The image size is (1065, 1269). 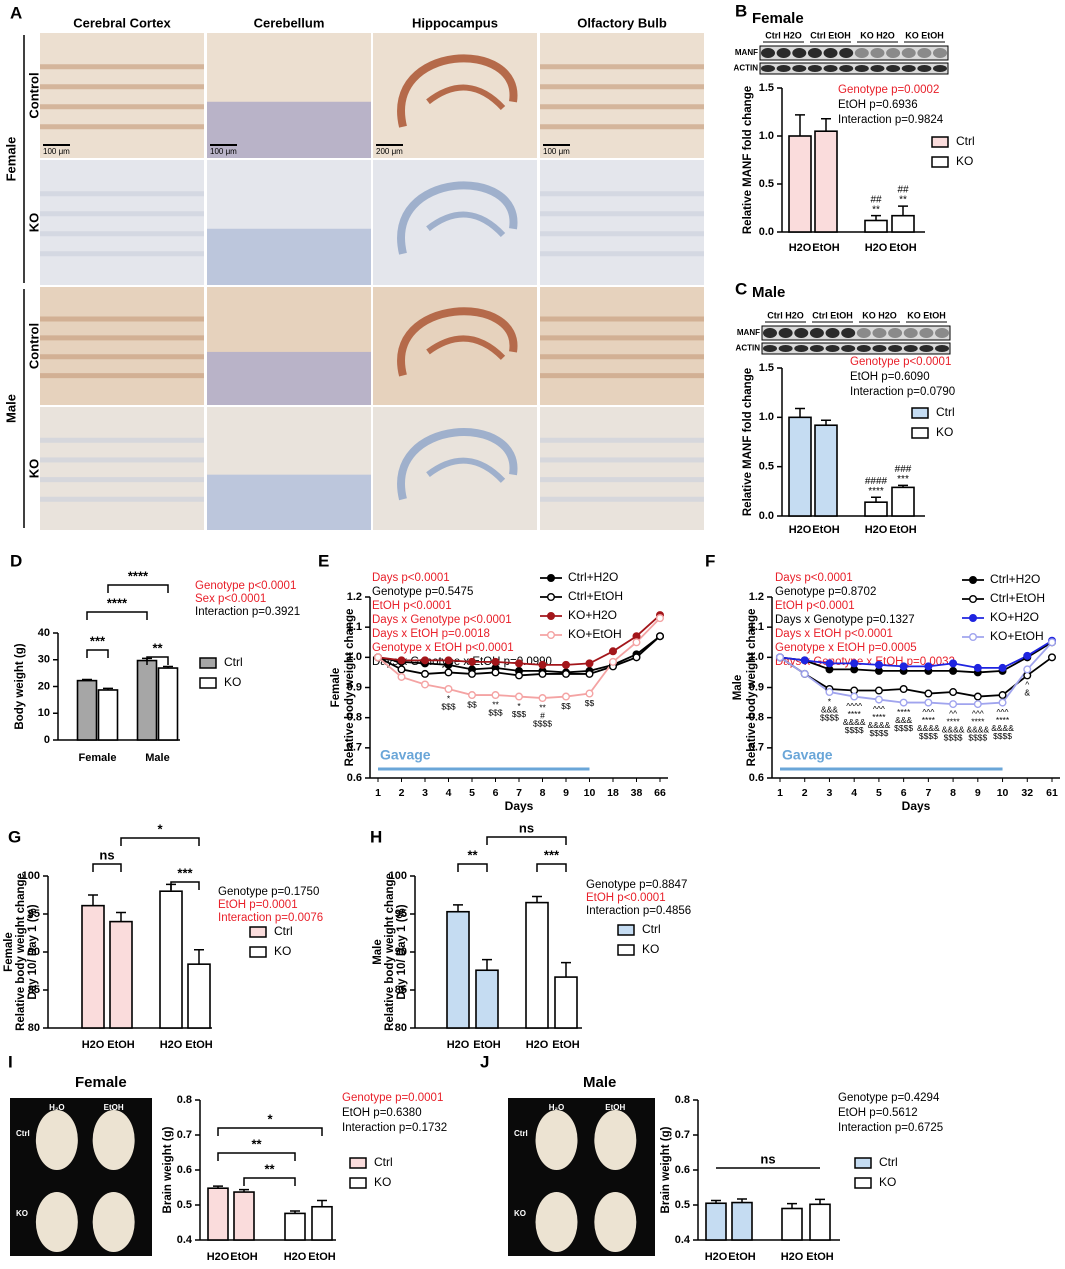 I want to click on significance-label: ^^^^, so click(x=854, y=706).